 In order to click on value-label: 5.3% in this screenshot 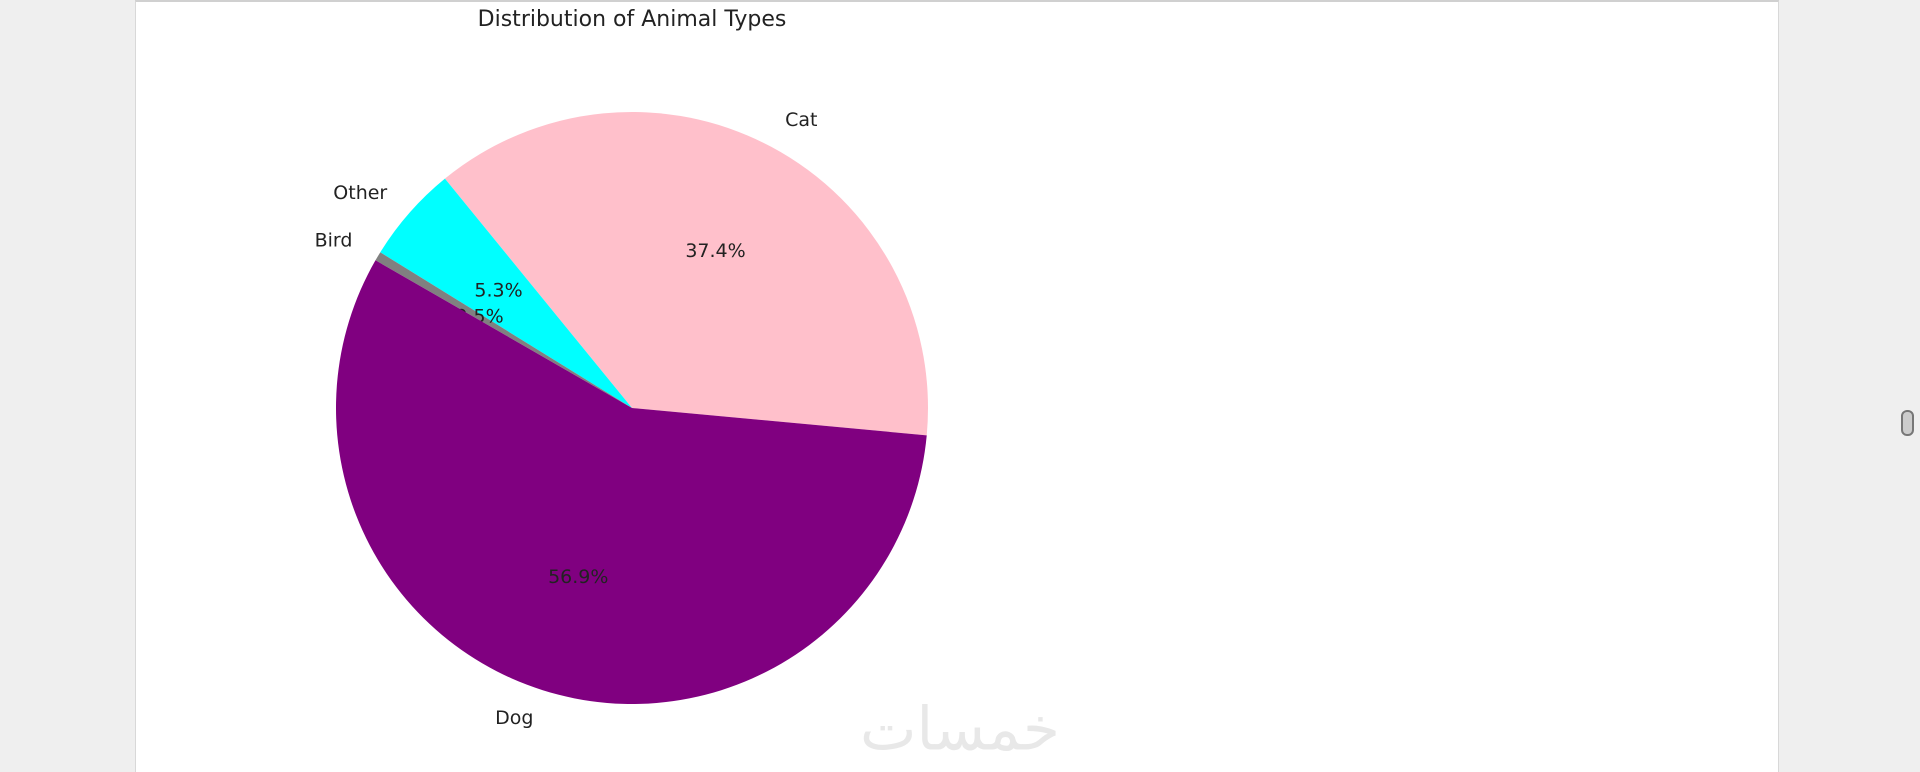, I will do `click(498, 290)`.